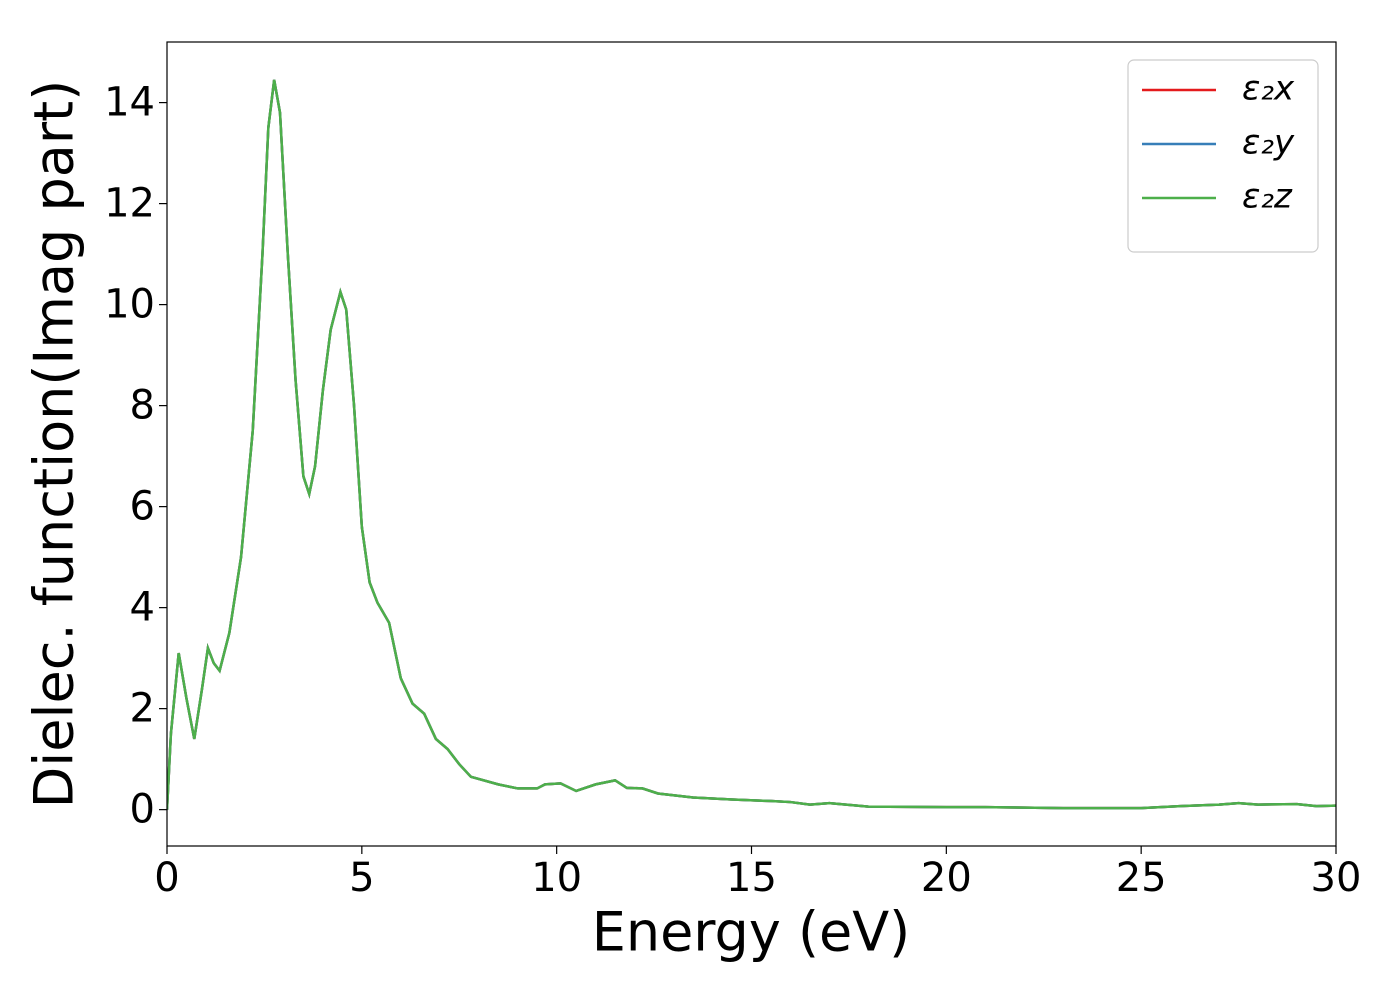  I want to click on x-tick-label: 5, so click(361, 878).